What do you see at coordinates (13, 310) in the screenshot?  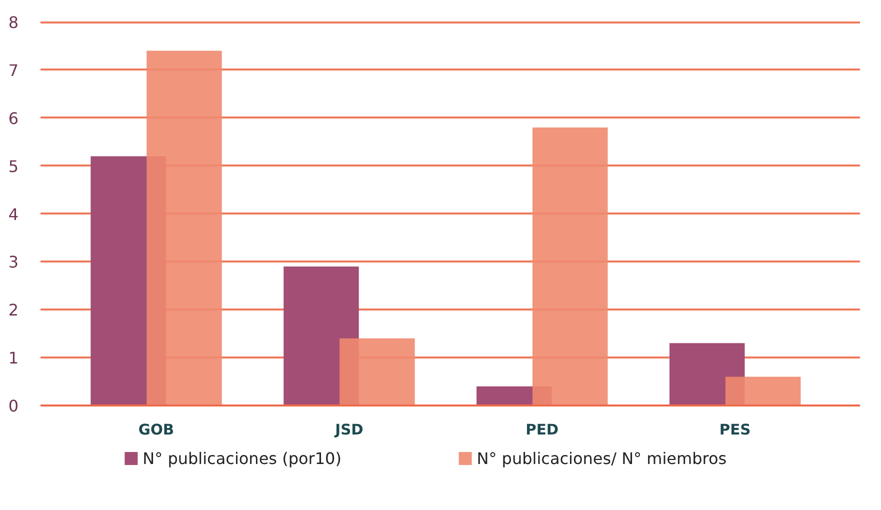 I see `y-tick-label: 2` at bounding box center [13, 310].